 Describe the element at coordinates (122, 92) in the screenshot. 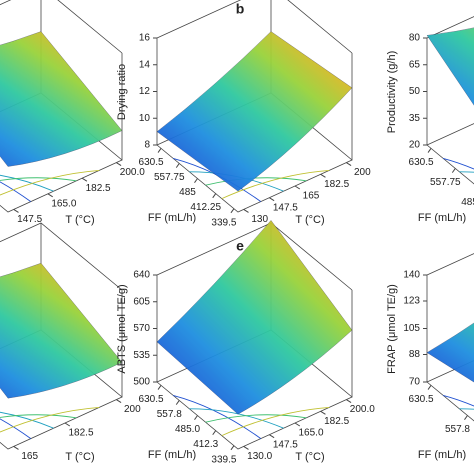

I see `z-axis-label: Drying ratio` at that location.